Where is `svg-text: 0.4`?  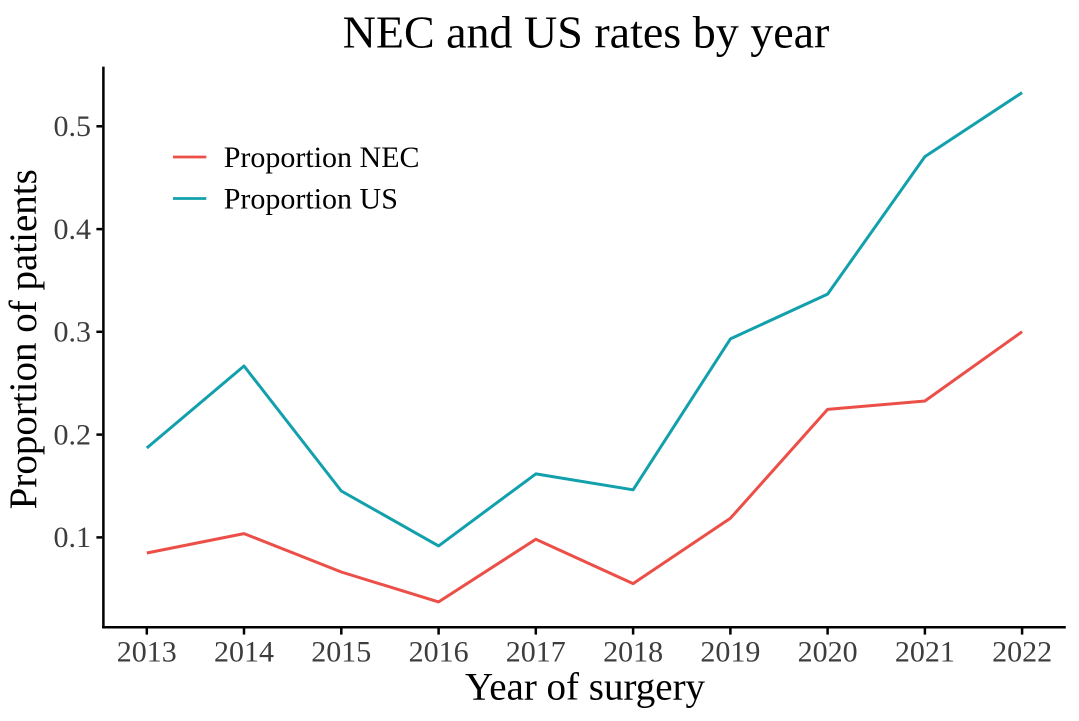 svg-text: 0.4 is located at coordinates (73, 229).